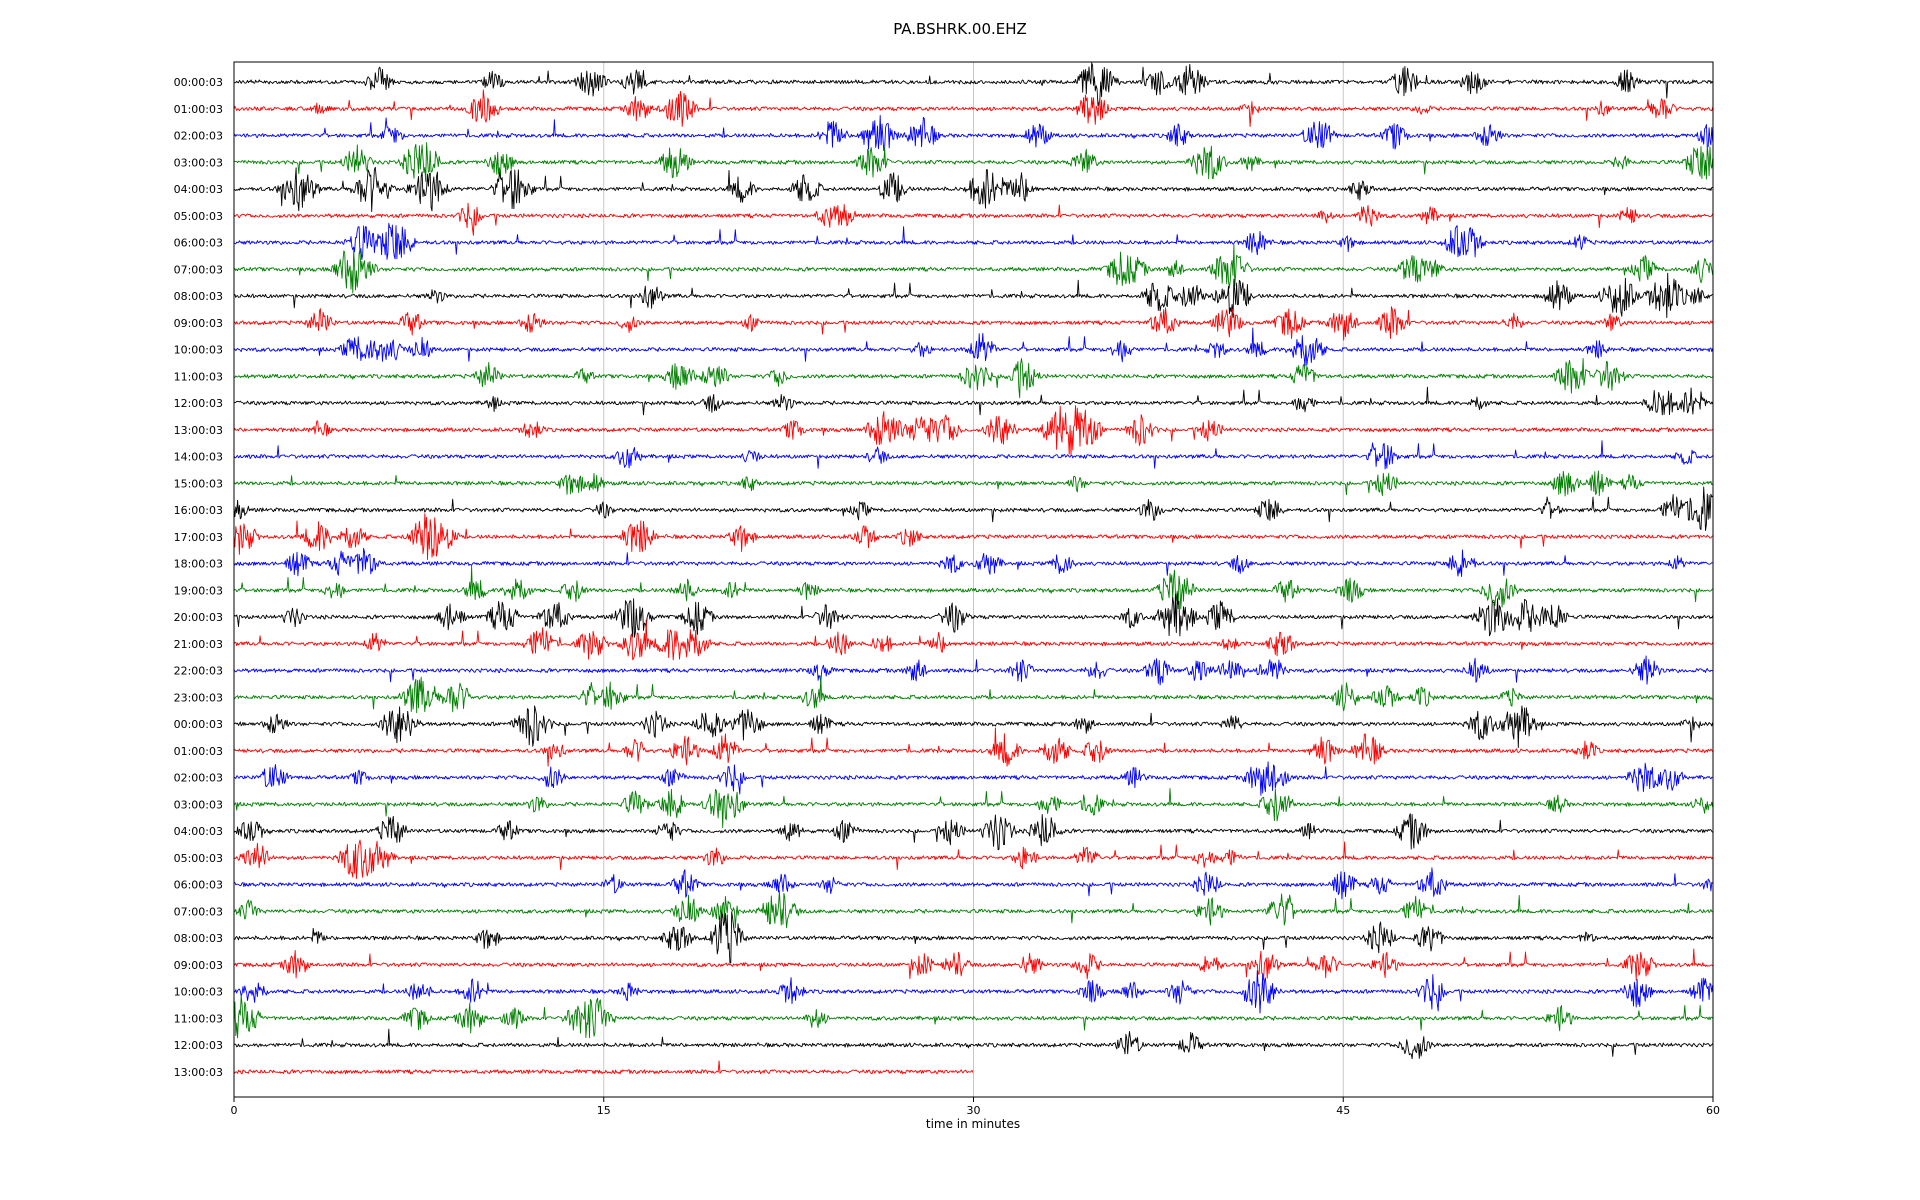 The width and height of the screenshot is (1920, 1200). What do you see at coordinates (198, 564) in the screenshot?
I see `row-time-label: 18:00:03` at bounding box center [198, 564].